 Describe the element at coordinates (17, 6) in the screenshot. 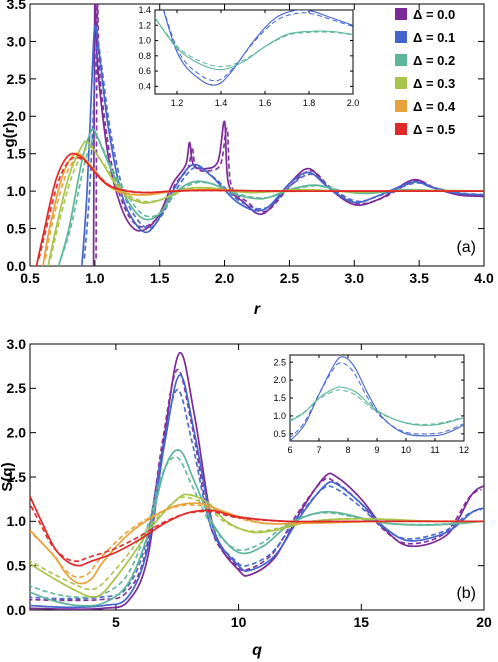

I see `panel-a-ytick-label: 3.5` at that location.